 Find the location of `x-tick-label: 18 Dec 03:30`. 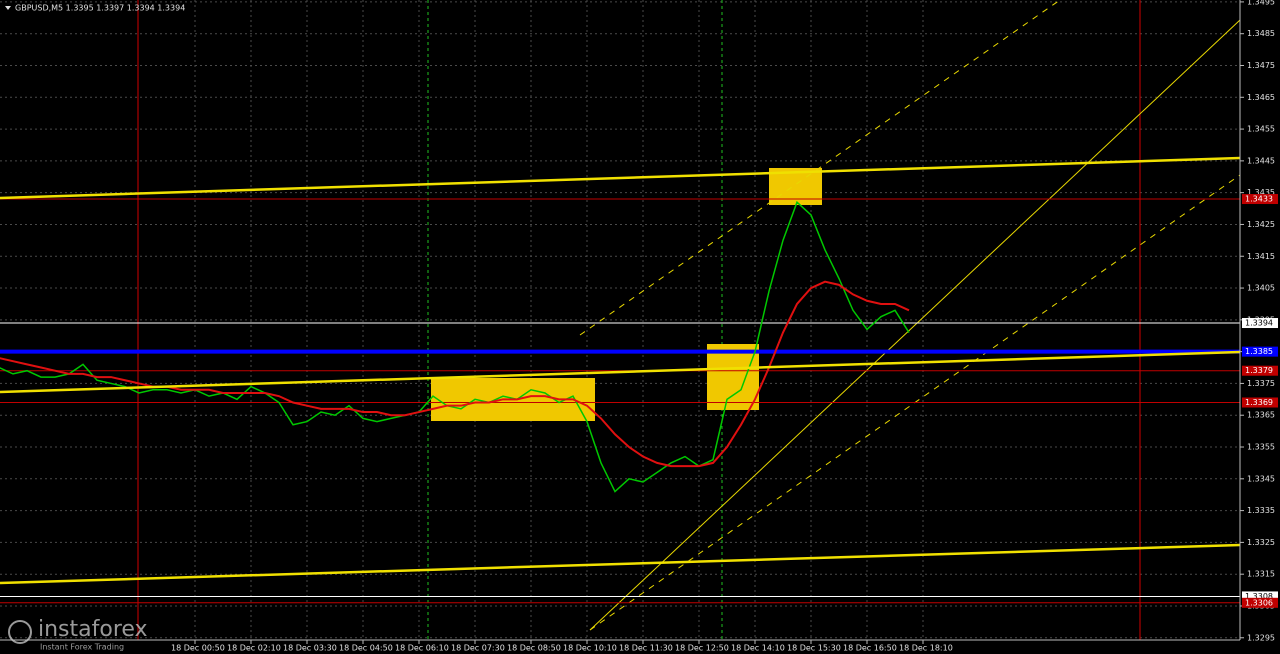

x-tick-label: 18 Dec 03:30 is located at coordinates (310, 648).